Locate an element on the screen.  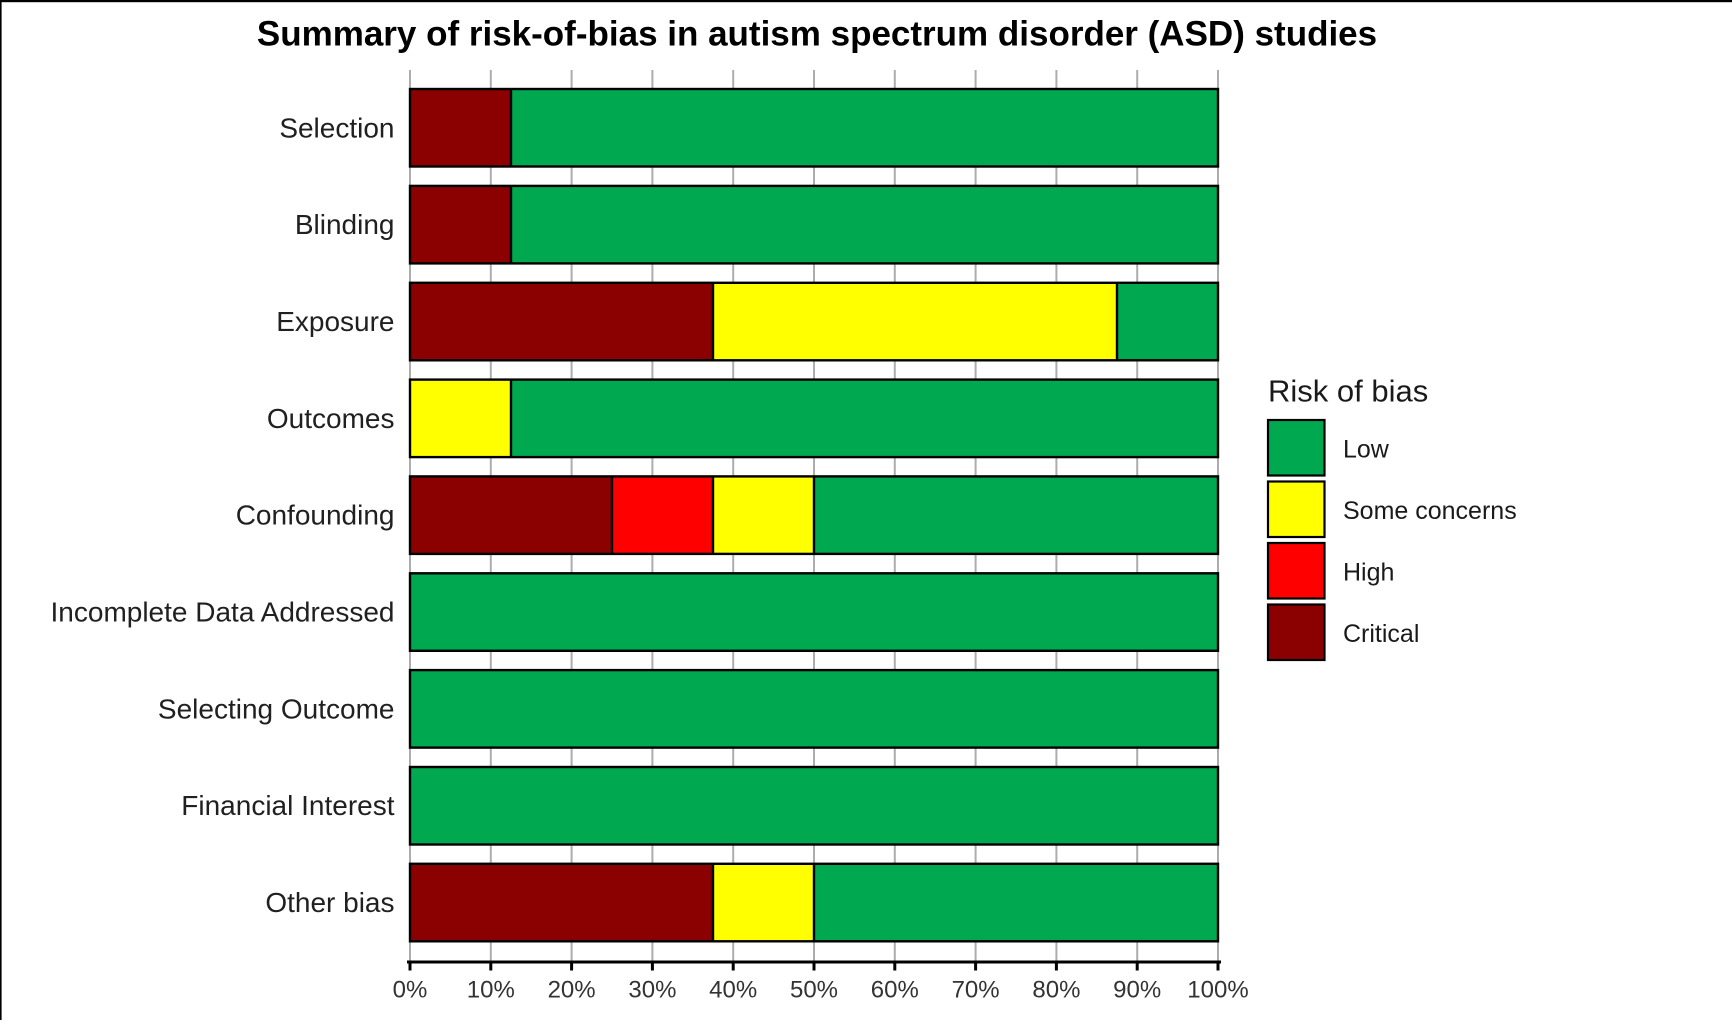
svg-text: Selection is located at coordinates (336, 127).